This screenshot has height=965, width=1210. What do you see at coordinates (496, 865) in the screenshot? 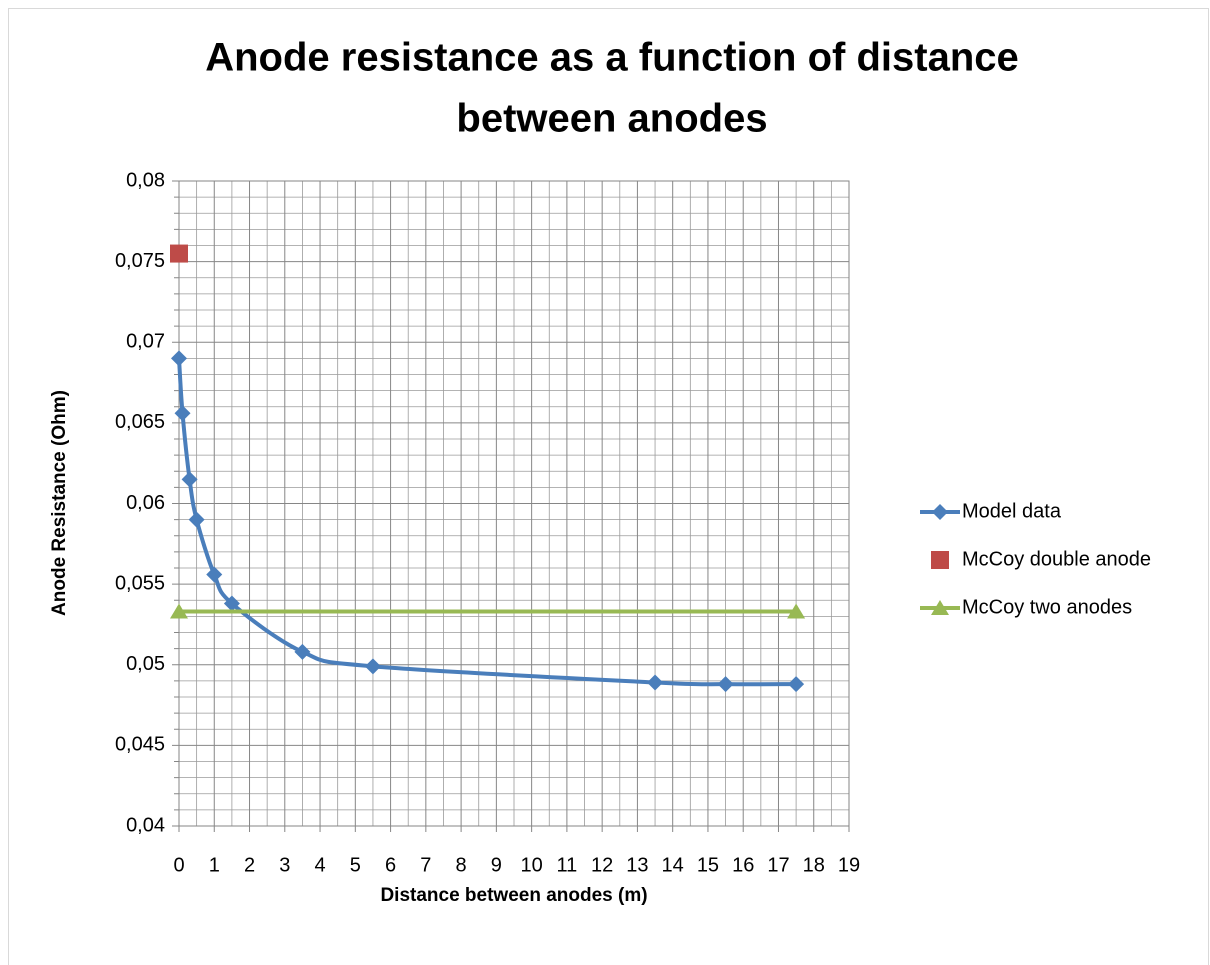
I see `x-tick-label: 9` at bounding box center [496, 865].